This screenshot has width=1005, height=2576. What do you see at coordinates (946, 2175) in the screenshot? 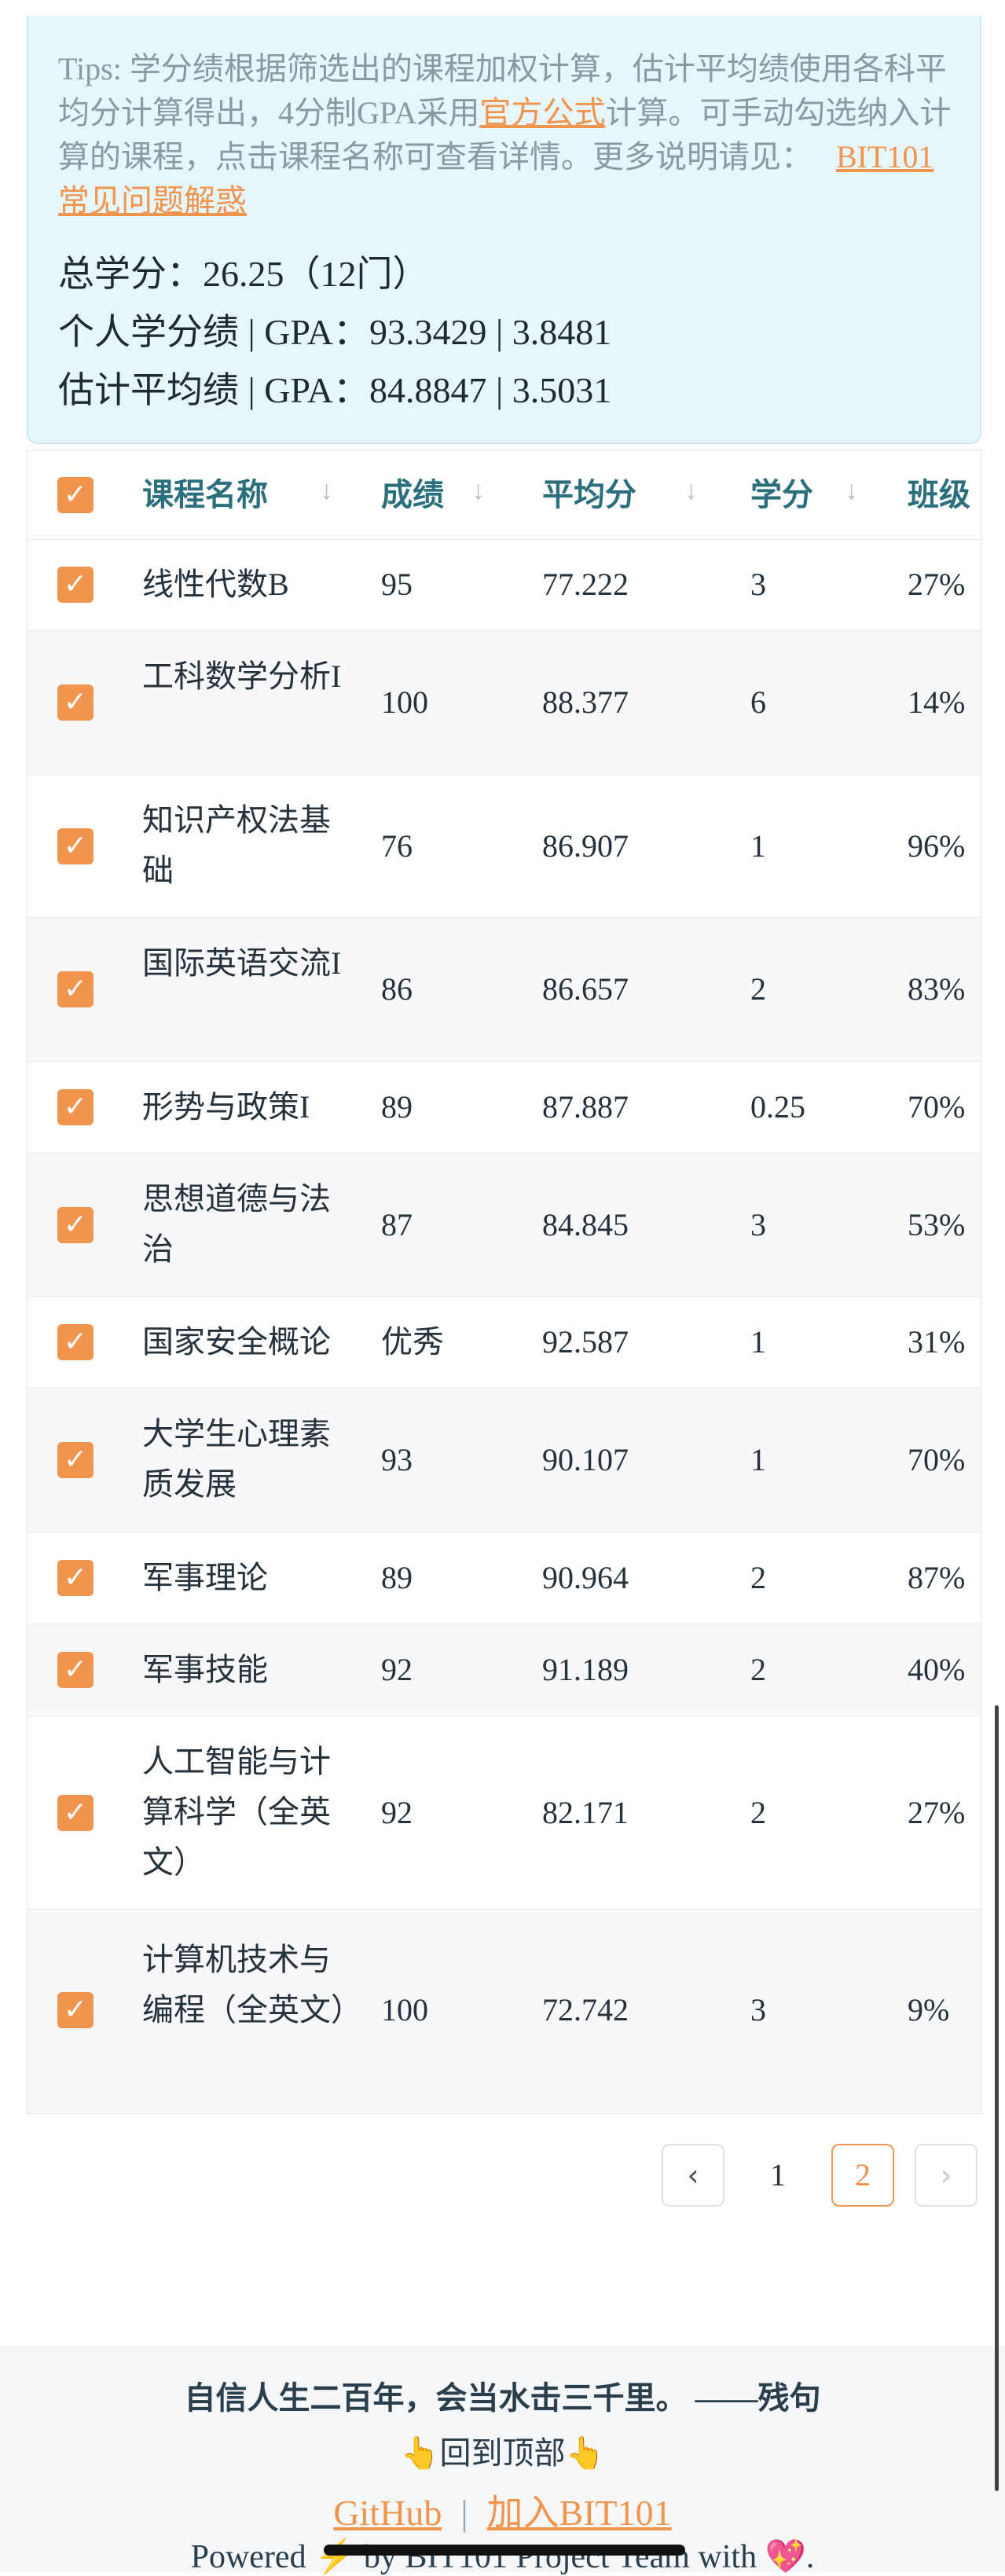
I see `next-page-button: ›` at bounding box center [946, 2175].